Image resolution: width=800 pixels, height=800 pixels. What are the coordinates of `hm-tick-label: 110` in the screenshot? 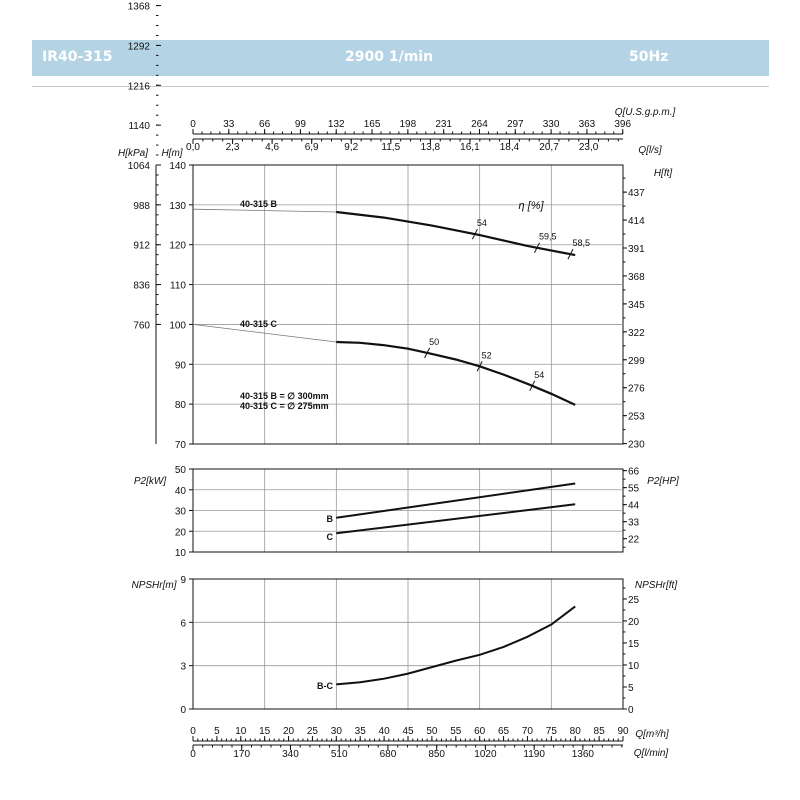 It's located at (178, 286).